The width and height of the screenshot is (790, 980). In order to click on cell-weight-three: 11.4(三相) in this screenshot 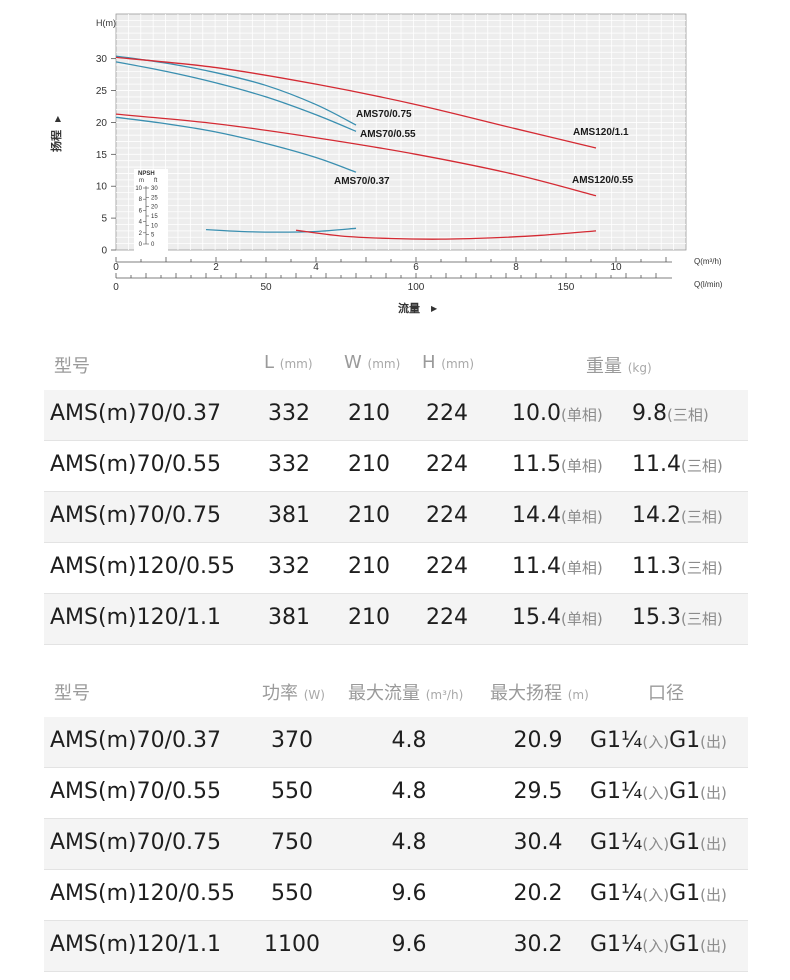, I will do `click(677, 464)`.